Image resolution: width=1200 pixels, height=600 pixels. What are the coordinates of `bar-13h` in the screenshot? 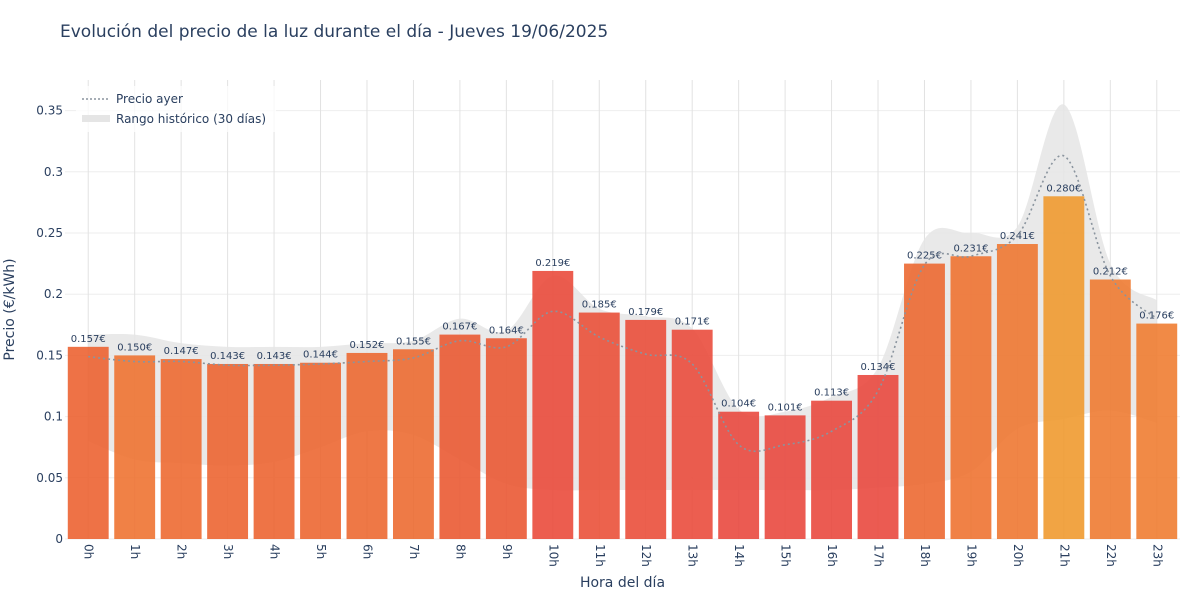 It's located at (692, 434).